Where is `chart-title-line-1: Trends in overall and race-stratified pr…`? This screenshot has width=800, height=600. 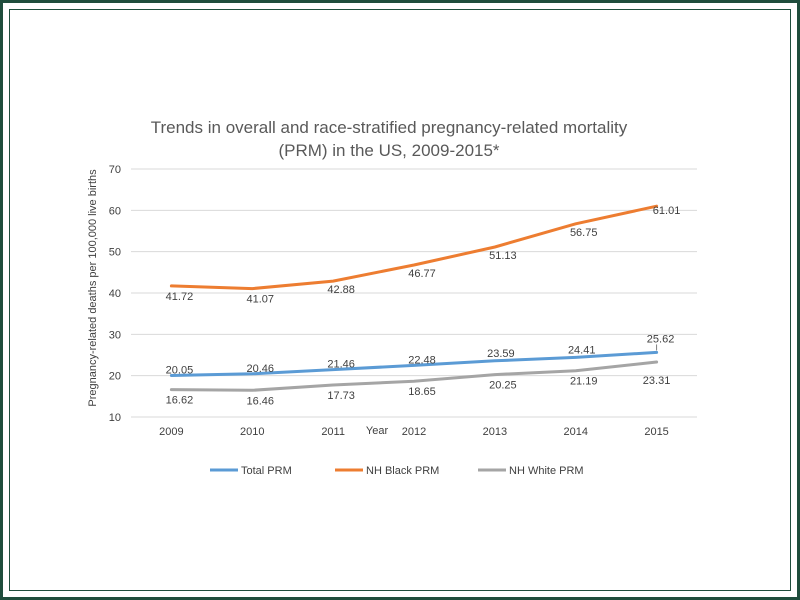
chart-title-line-1: Trends in overall and race-stratified pr… is located at coordinates (389, 127).